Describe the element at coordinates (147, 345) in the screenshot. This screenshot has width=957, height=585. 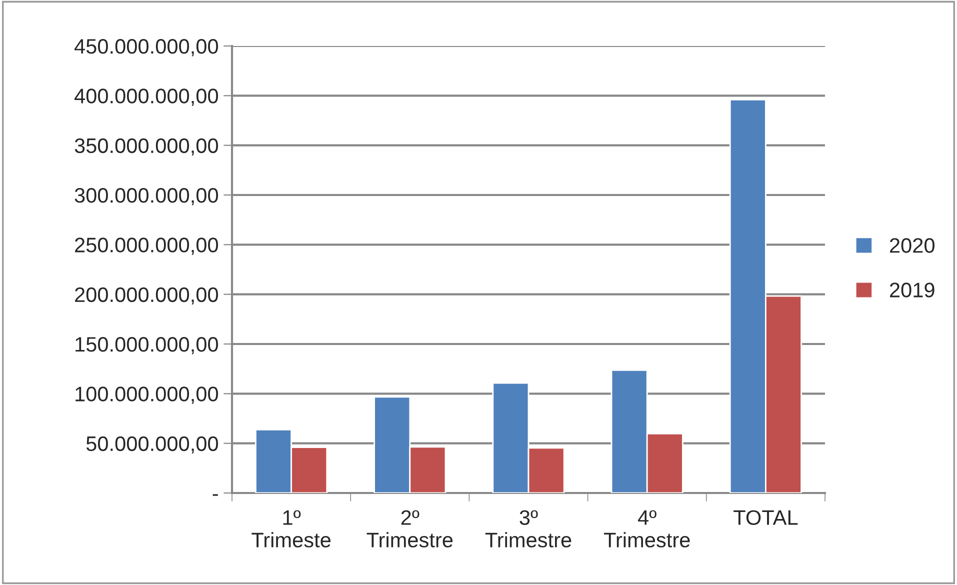
I see `y-tick-label: 150.000.000,00` at that location.